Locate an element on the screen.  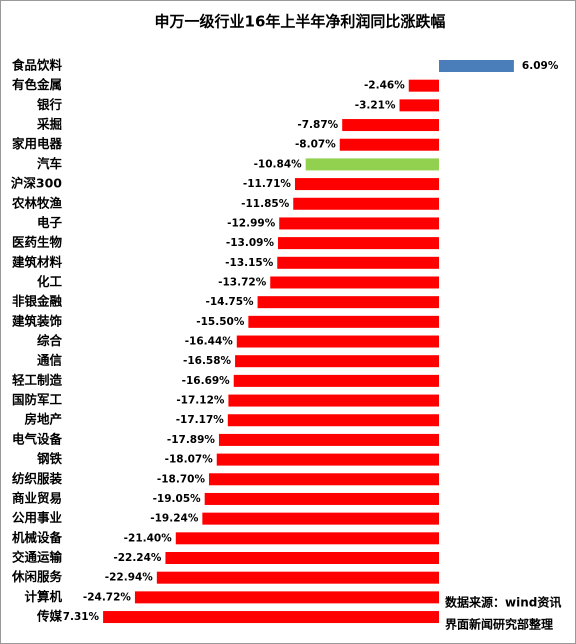
value-label: -24.72% is located at coordinates (107, 597).